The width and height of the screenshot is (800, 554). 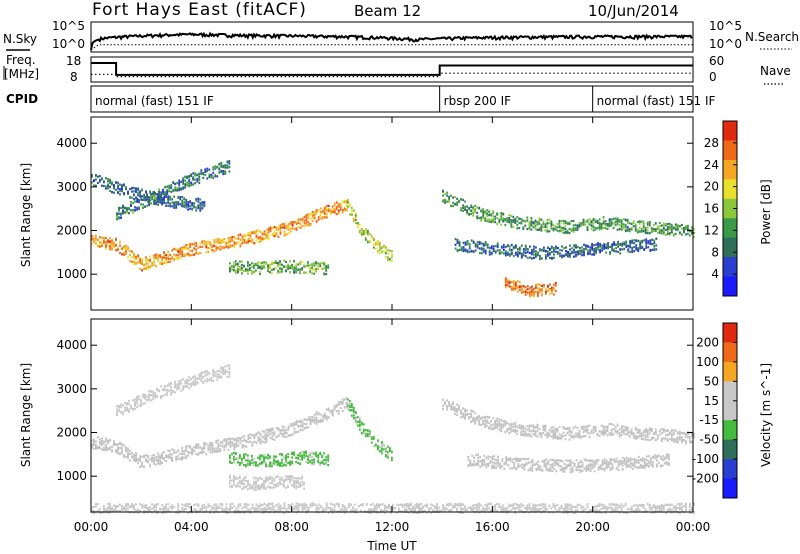 What do you see at coordinates (20, 39) in the screenshot?
I see `nsky-label: N.Sky` at bounding box center [20, 39].